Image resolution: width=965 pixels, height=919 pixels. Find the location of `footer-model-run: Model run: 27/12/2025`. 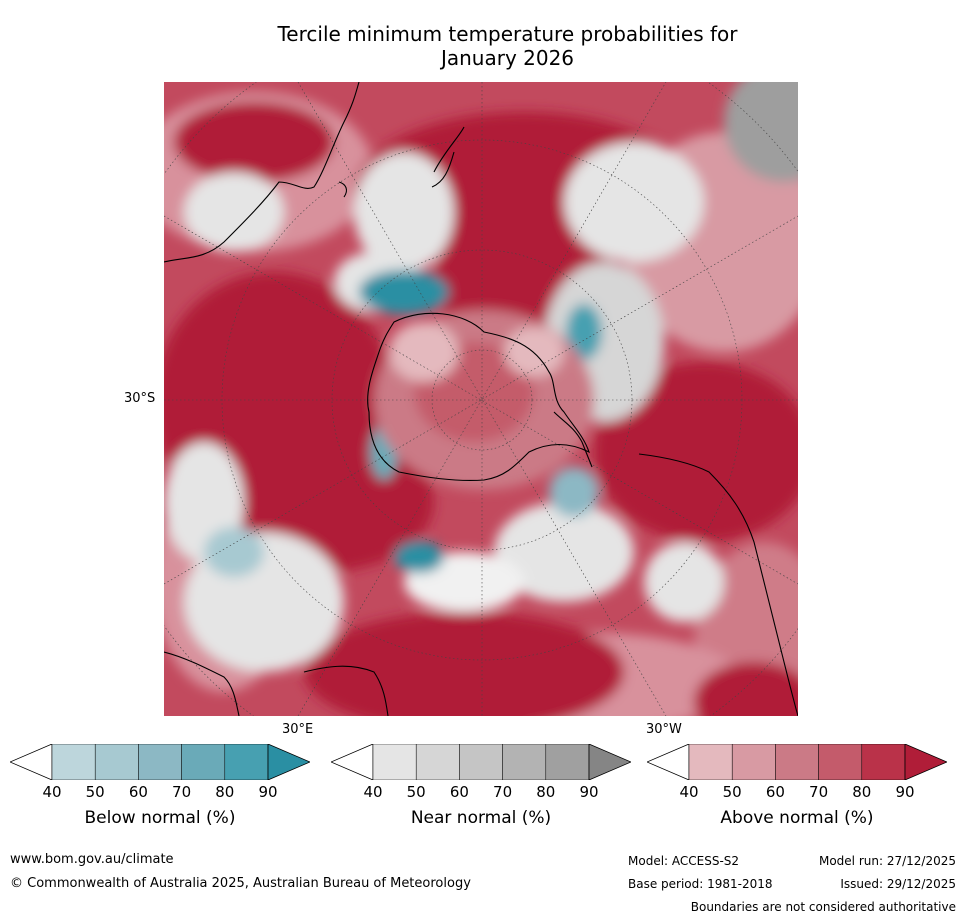

footer-model-run: Model run: 27/12/2025 is located at coordinates (887, 861).